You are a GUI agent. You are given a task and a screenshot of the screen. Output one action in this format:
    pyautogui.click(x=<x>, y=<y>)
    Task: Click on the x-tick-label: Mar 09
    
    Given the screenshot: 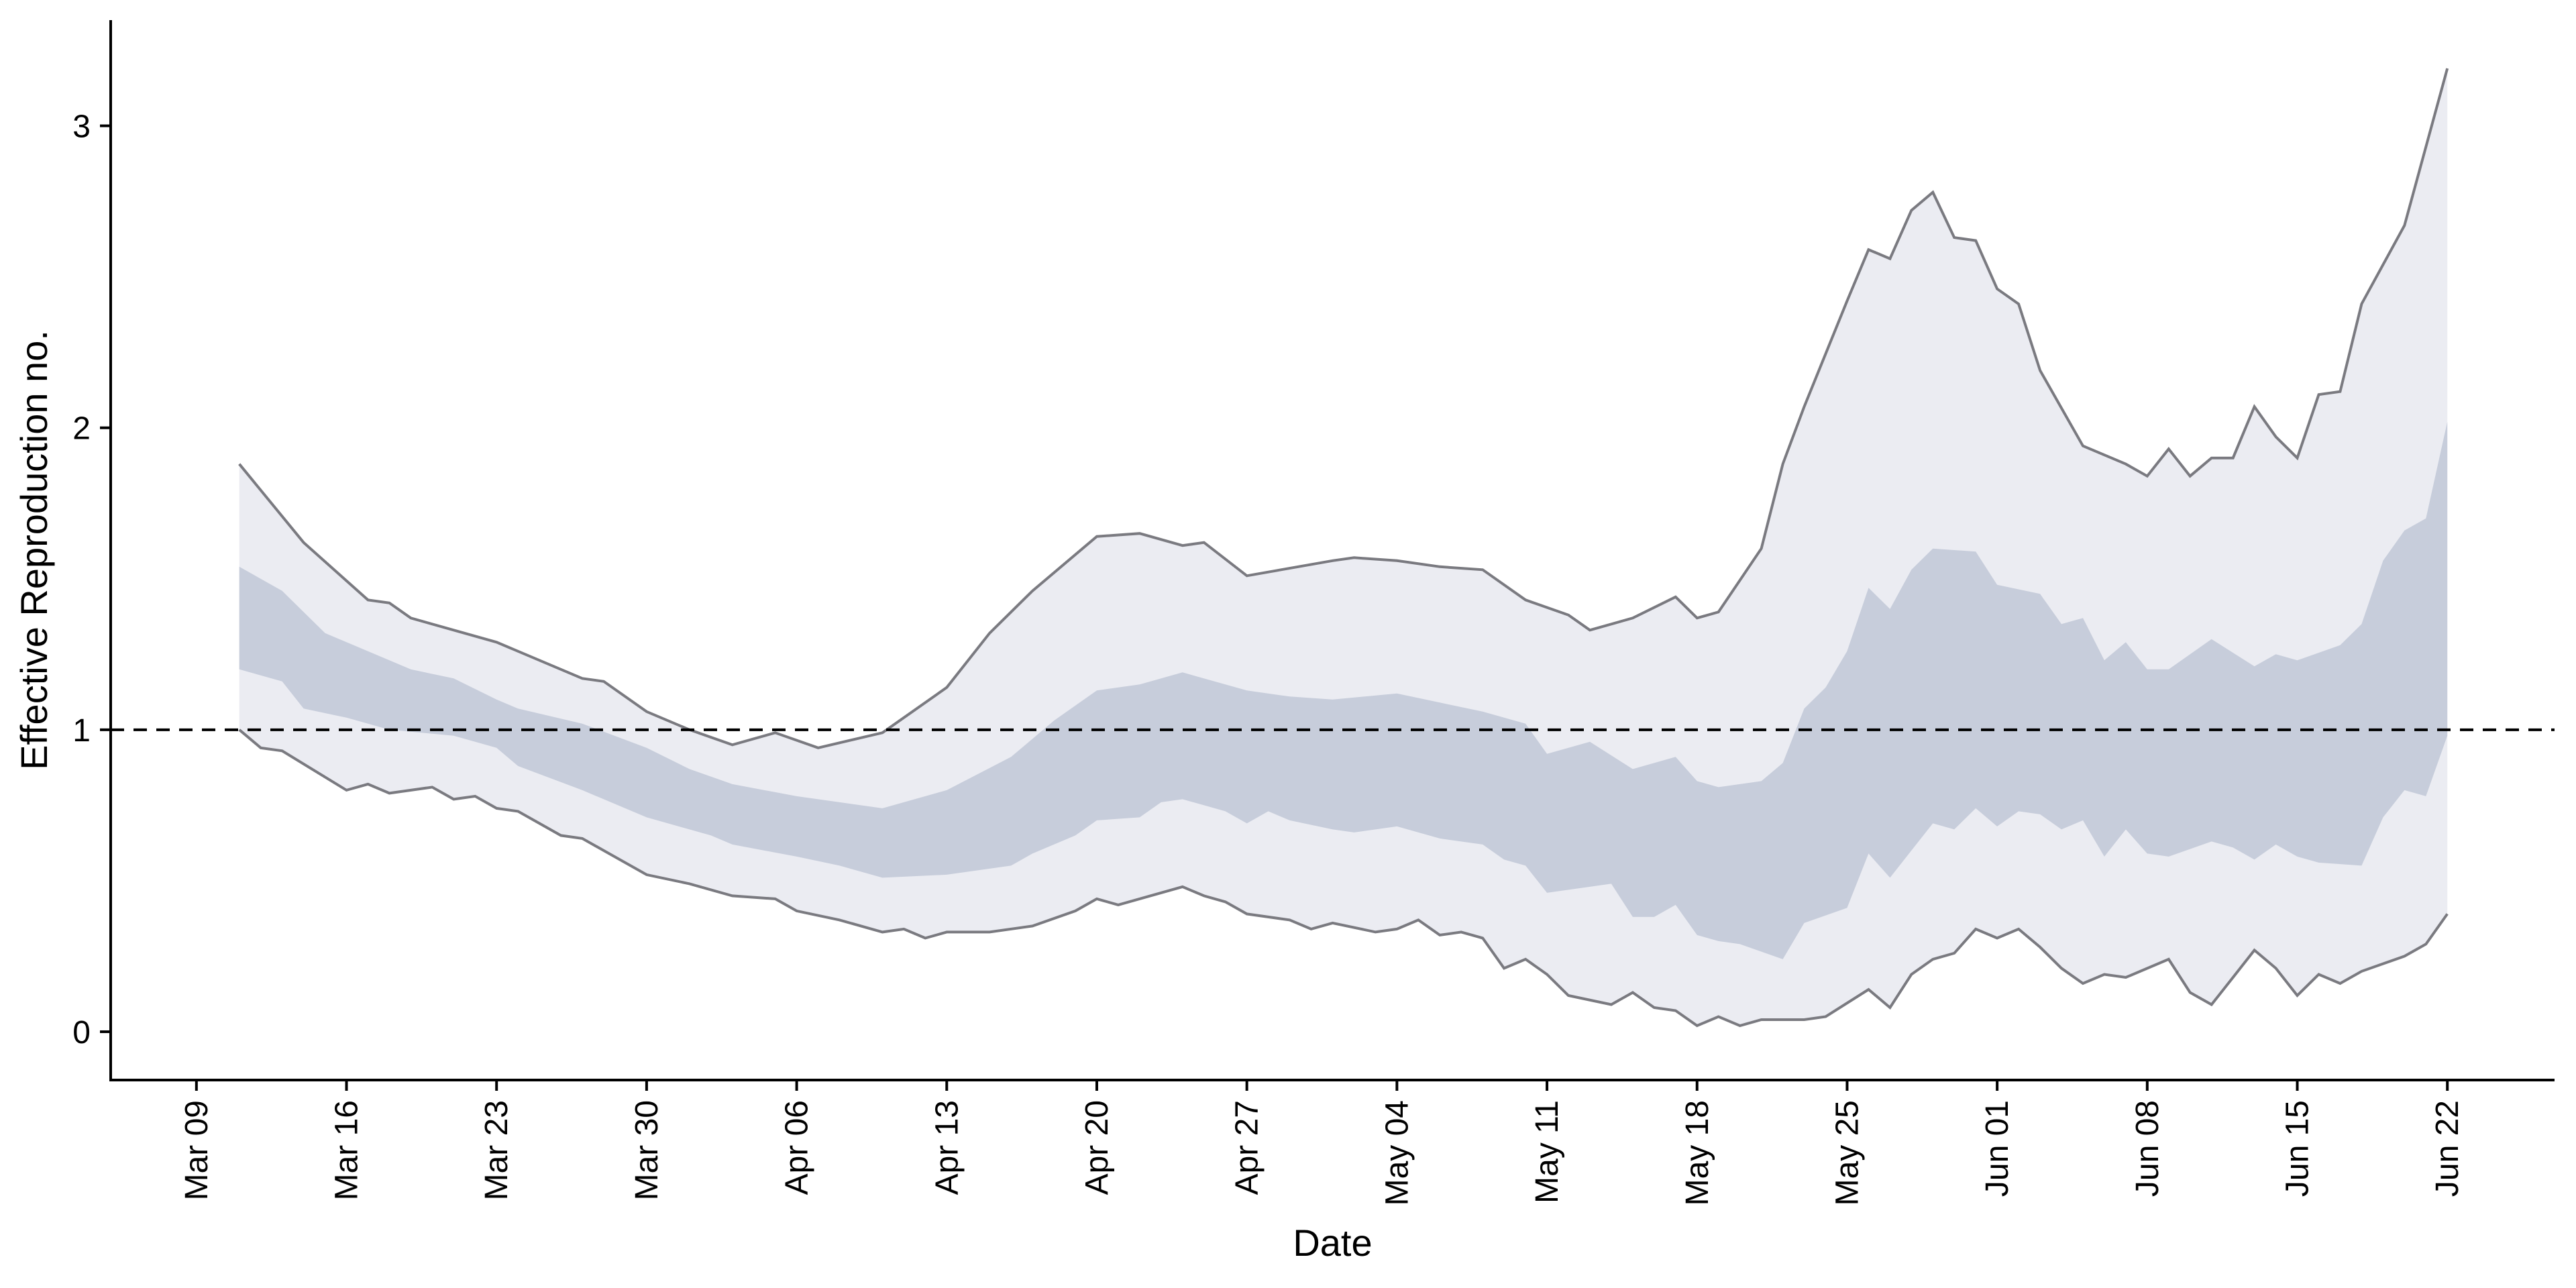 What is the action you would take?
    pyautogui.click(x=197, y=1150)
    